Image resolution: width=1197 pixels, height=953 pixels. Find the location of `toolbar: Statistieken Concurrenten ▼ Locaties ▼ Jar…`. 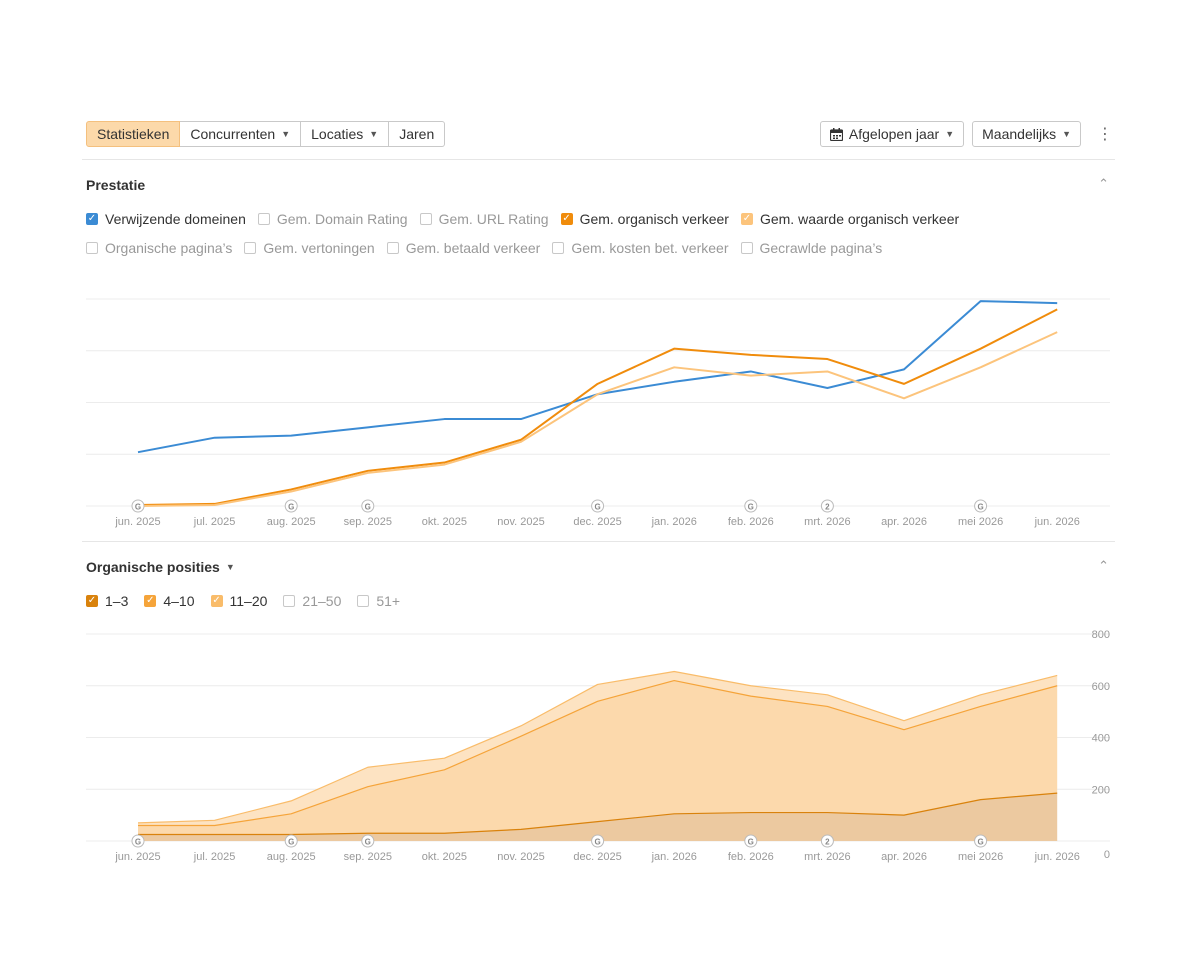

toolbar: Statistieken Concurrenten ▼ Locaties ▼ Jar… is located at coordinates (600, 134).